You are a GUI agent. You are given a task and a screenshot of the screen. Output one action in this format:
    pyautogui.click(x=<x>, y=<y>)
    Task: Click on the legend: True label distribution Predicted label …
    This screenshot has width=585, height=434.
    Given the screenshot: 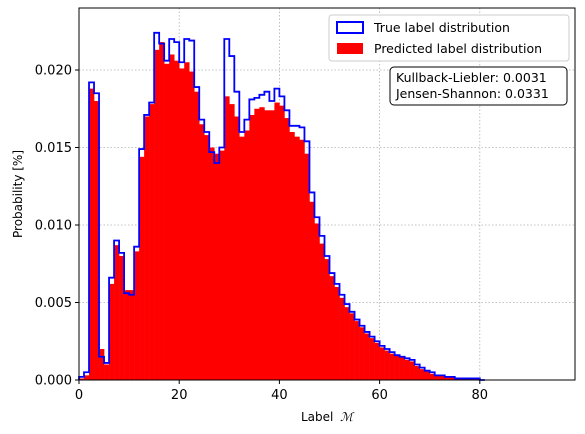 What is the action you would take?
    pyautogui.click(x=449, y=38)
    